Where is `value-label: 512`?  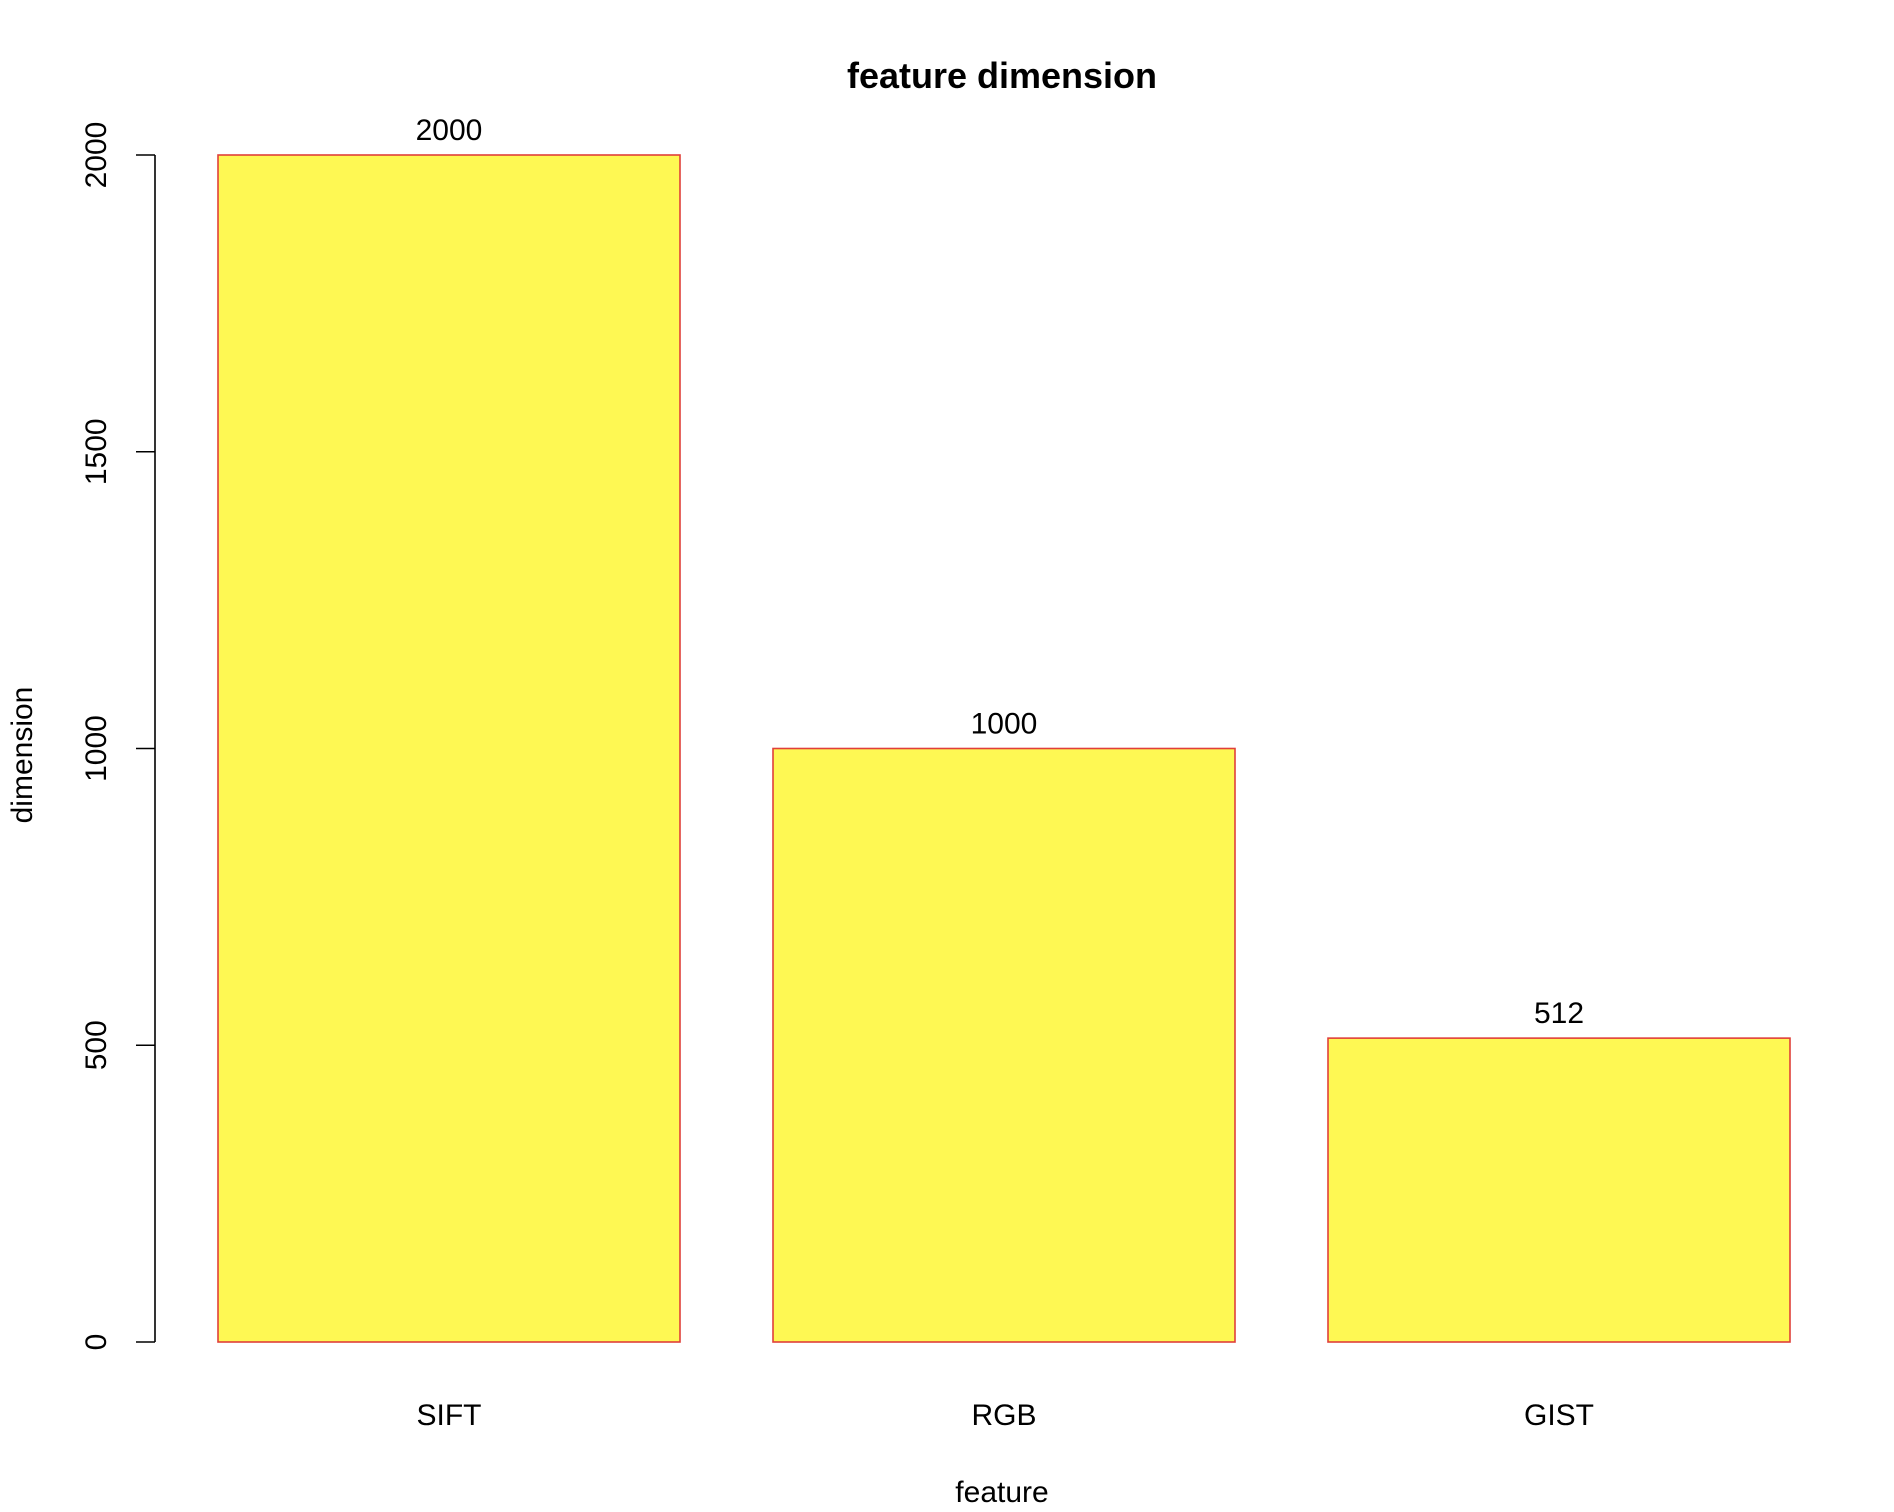
value-label: 512 is located at coordinates (1559, 1013).